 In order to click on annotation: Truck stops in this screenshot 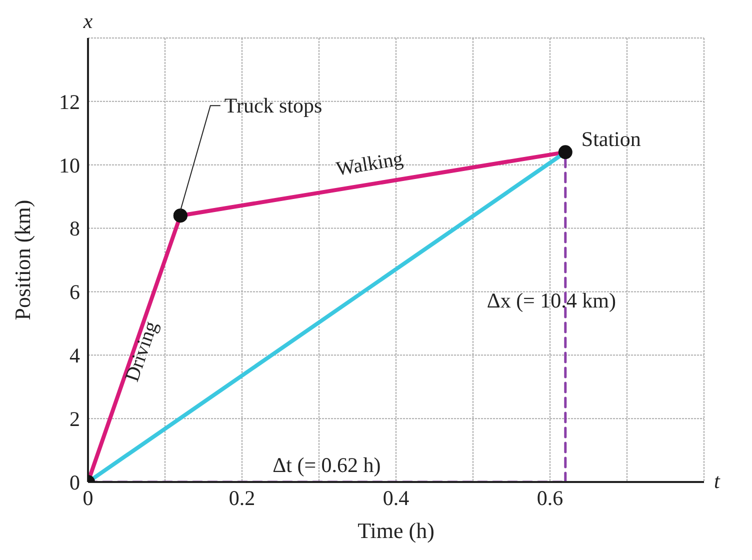, I will do `click(273, 106)`.